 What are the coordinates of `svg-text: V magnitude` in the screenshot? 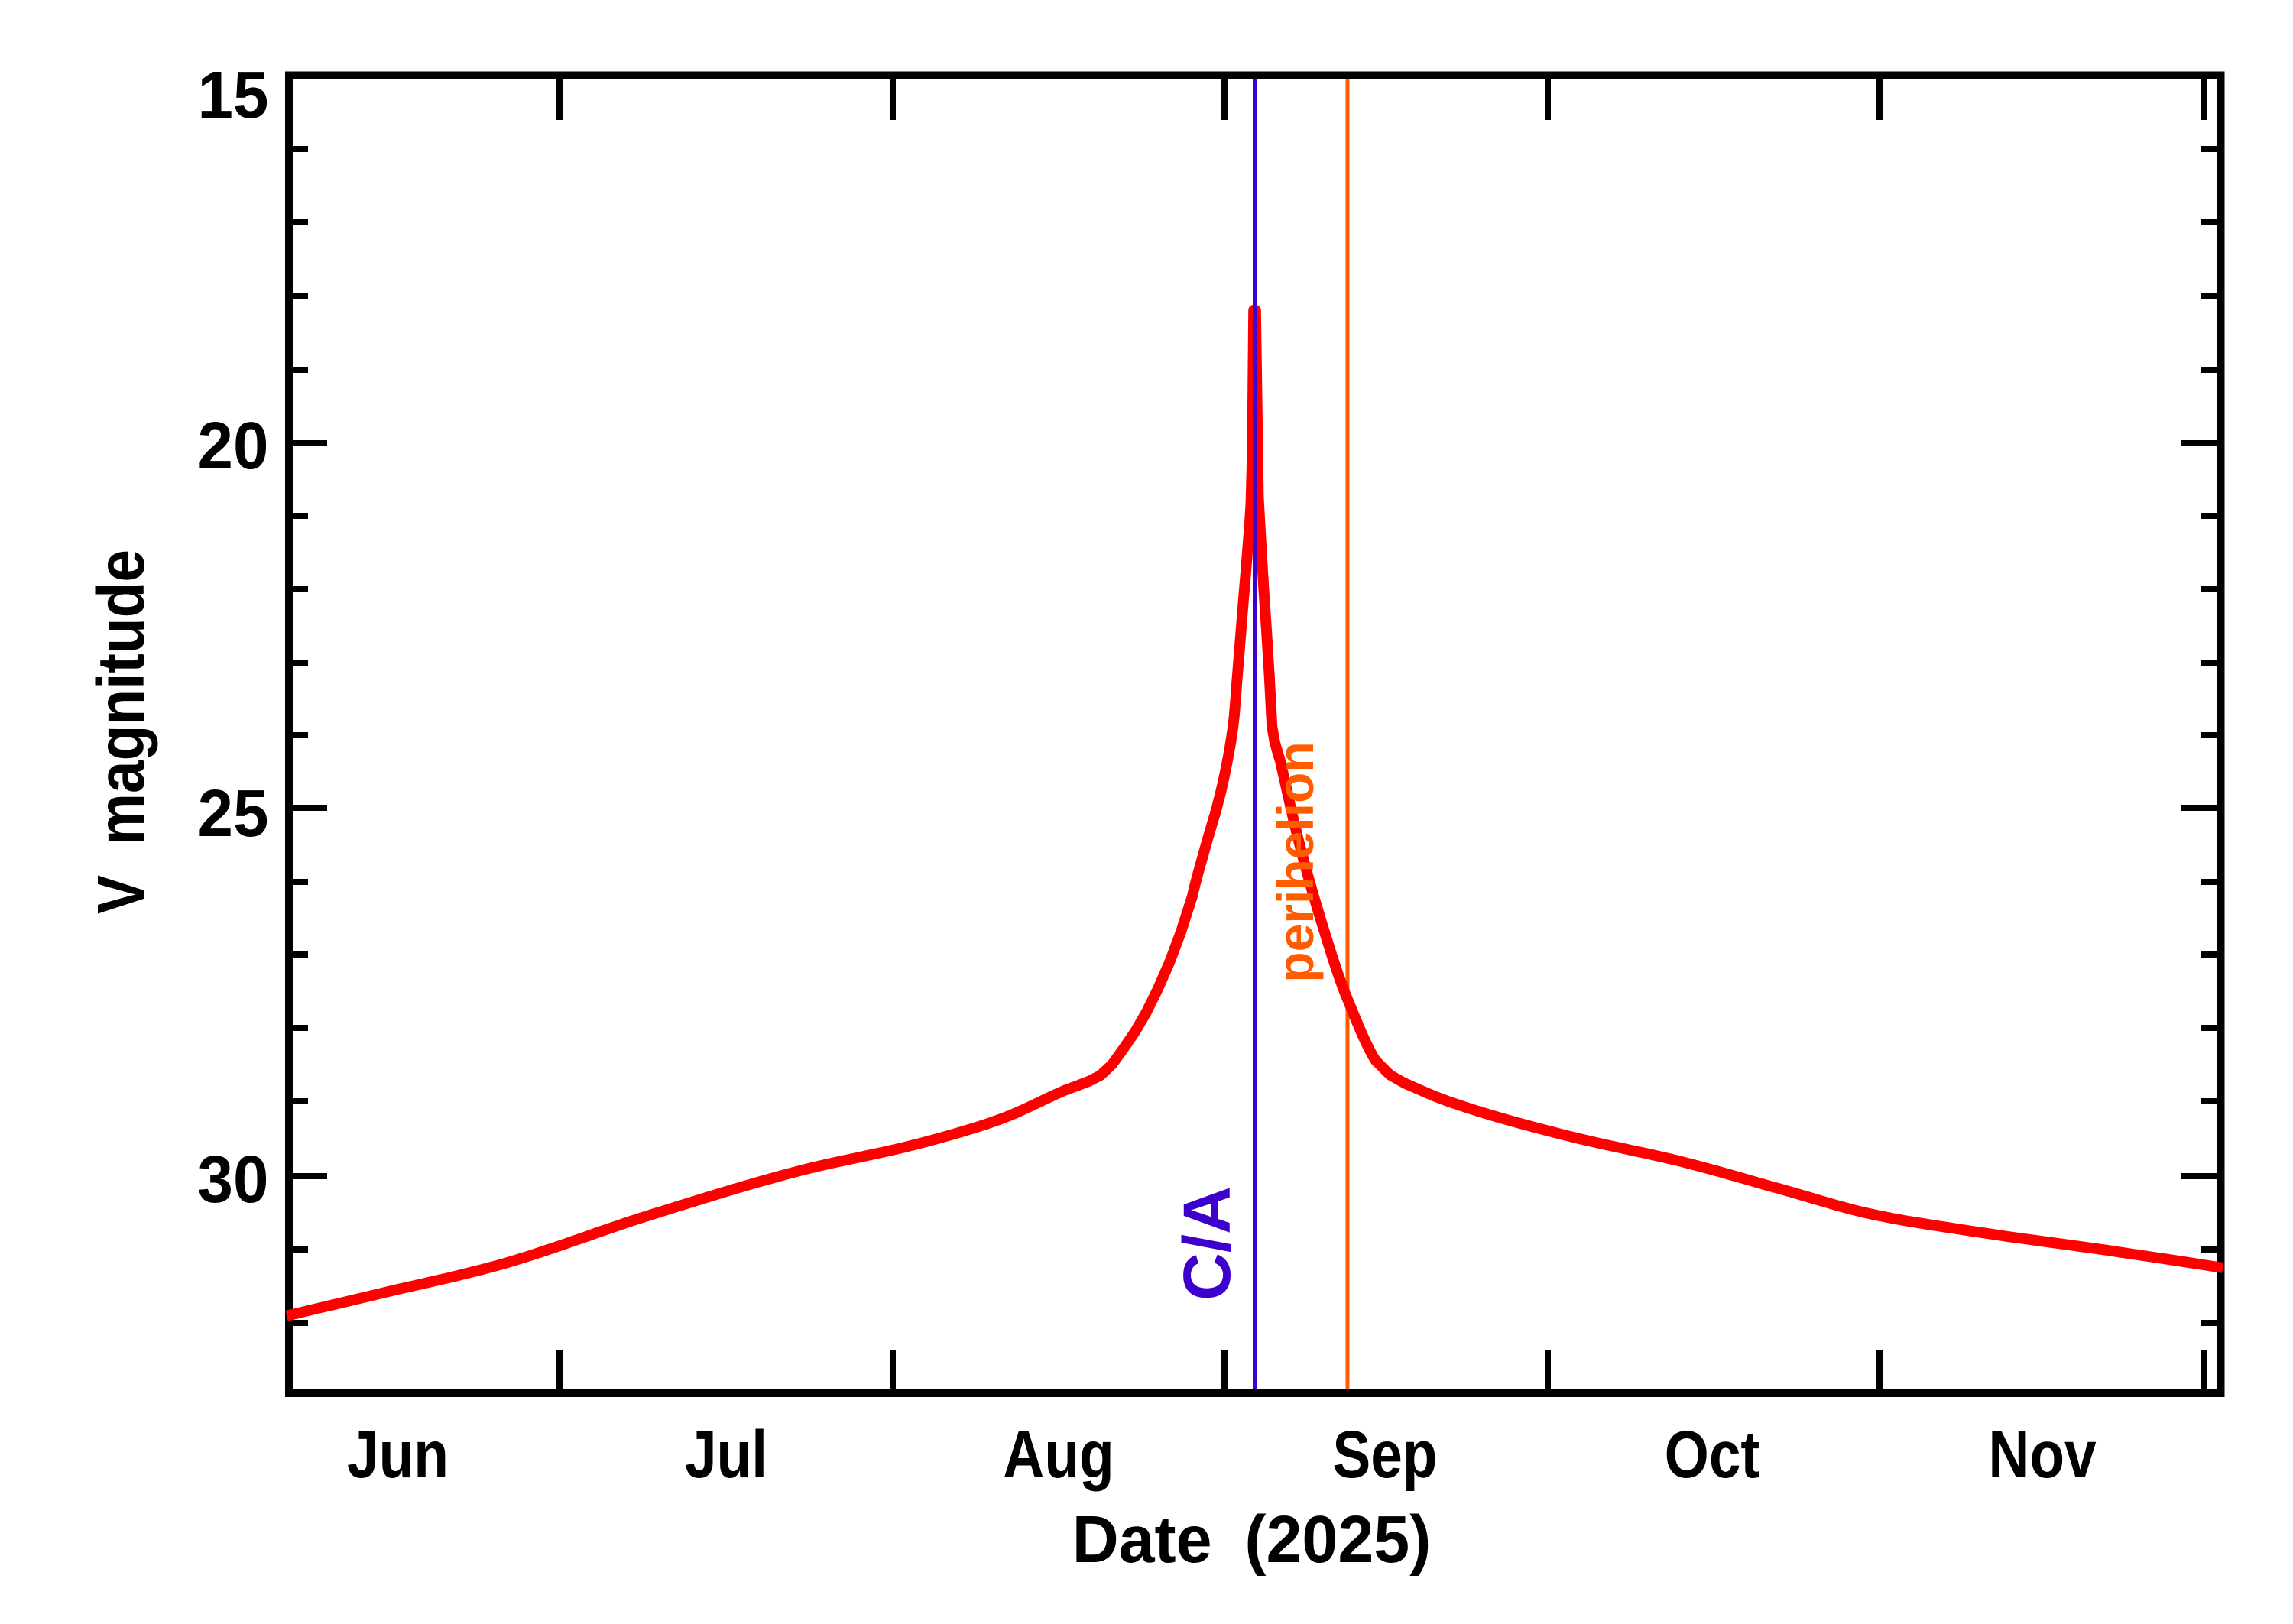 It's located at (121, 731).